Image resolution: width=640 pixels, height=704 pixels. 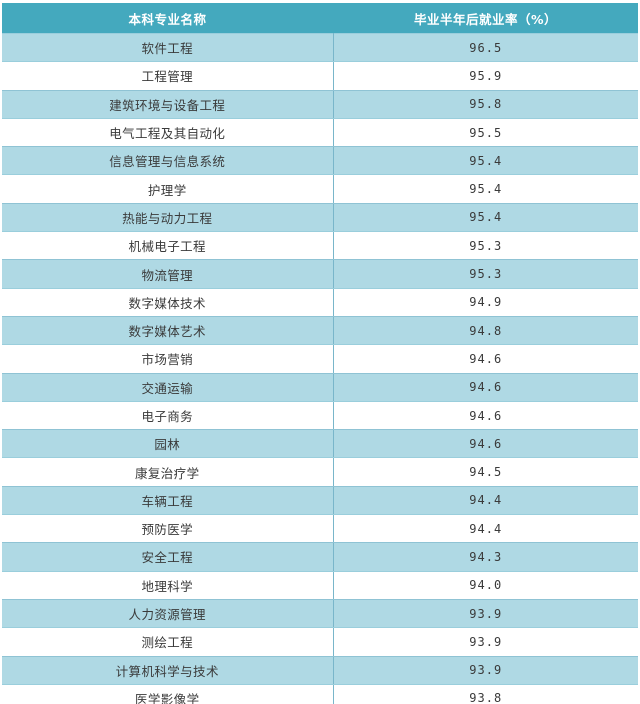 I want to click on cell-major-name: 热能与动力工程, so click(x=168, y=217).